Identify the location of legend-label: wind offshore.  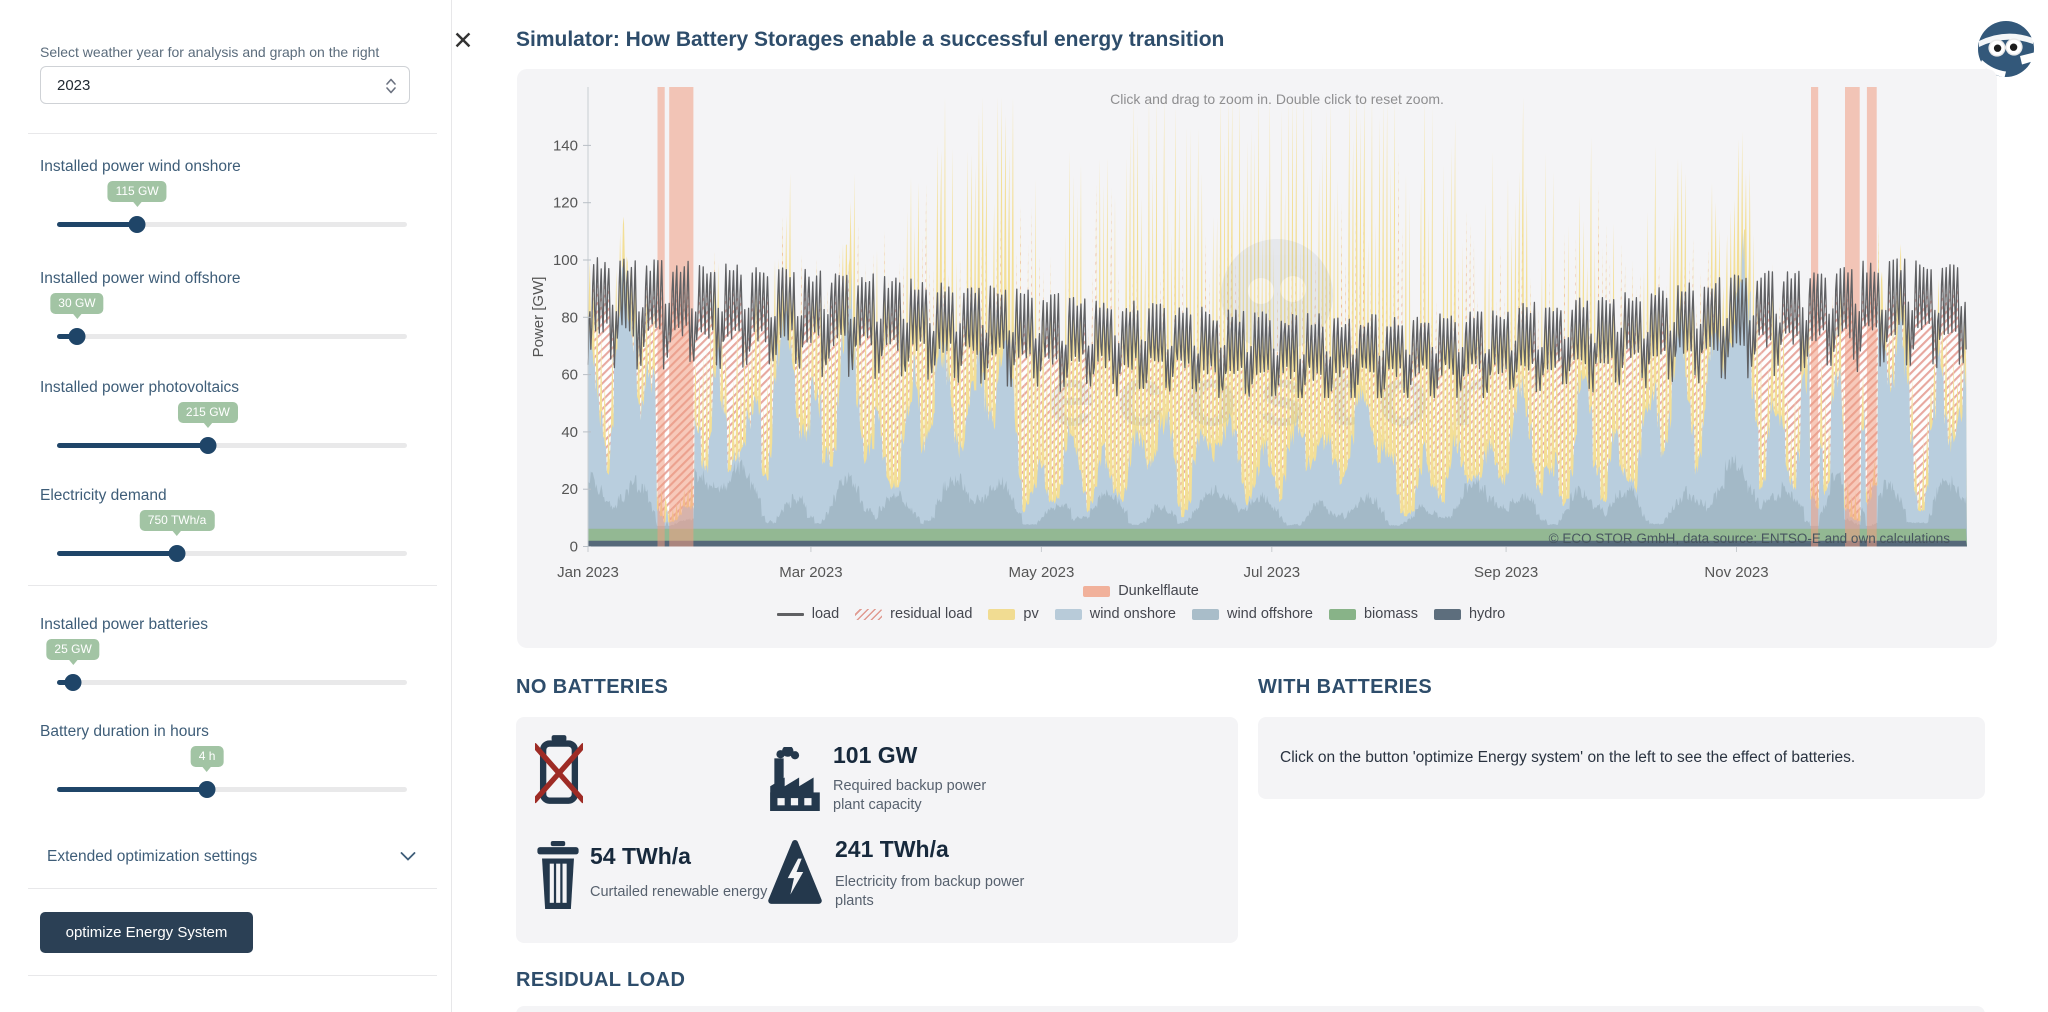
(1269, 614).